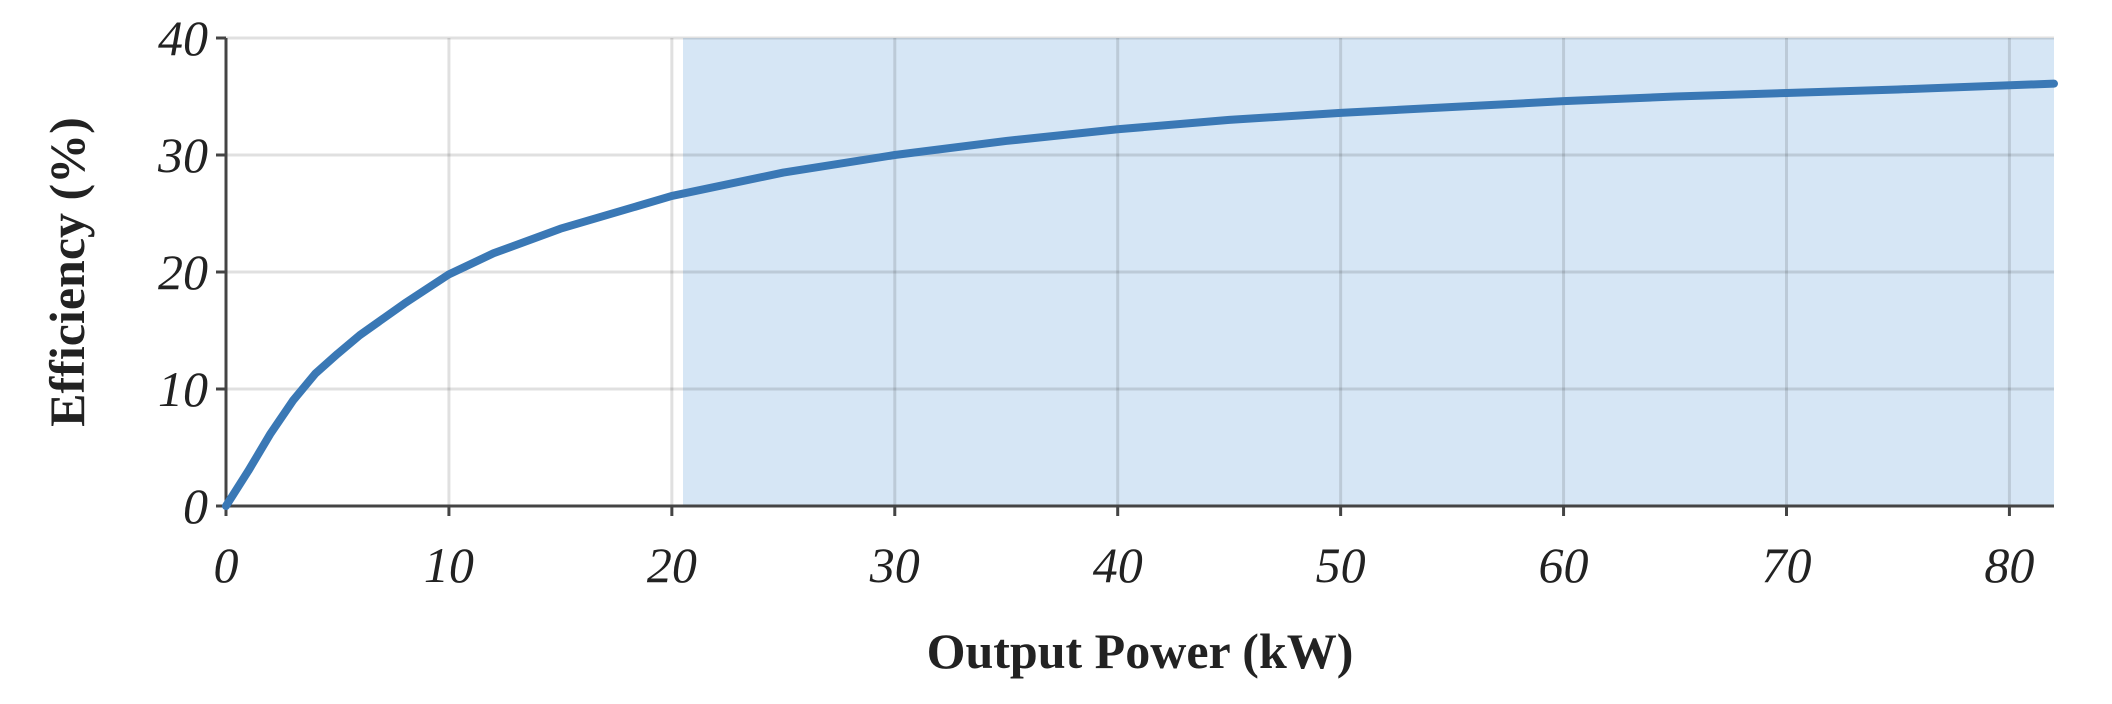 This screenshot has height=704, width=2112. What do you see at coordinates (226, 565) in the screenshot?
I see `x-tick-label: 0` at bounding box center [226, 565].